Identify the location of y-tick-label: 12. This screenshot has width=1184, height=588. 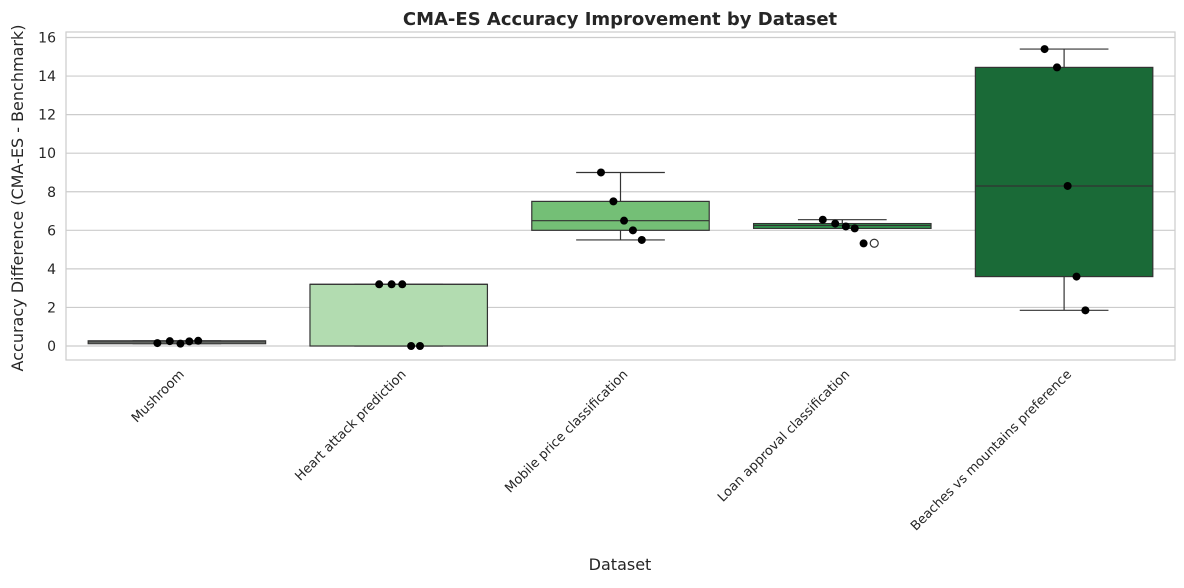
(47, 116).